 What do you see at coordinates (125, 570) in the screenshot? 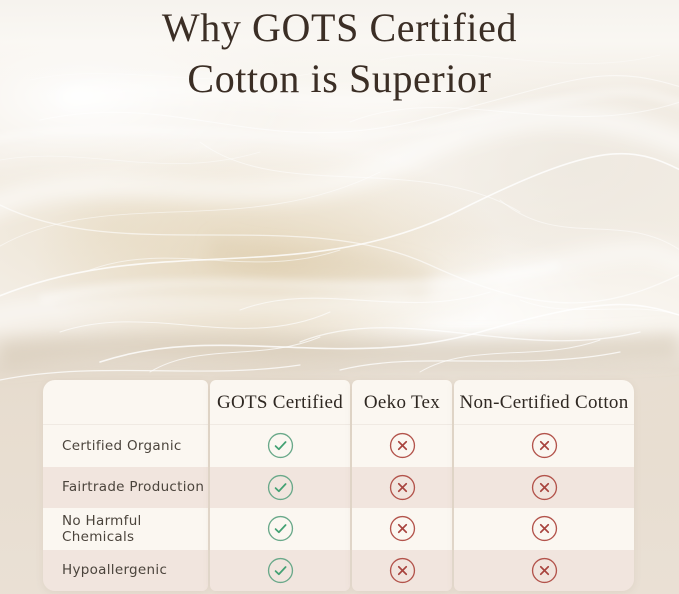
I see `row-label-hypoallergenic: Hypoallergenic` at bounding box center [125, 570].